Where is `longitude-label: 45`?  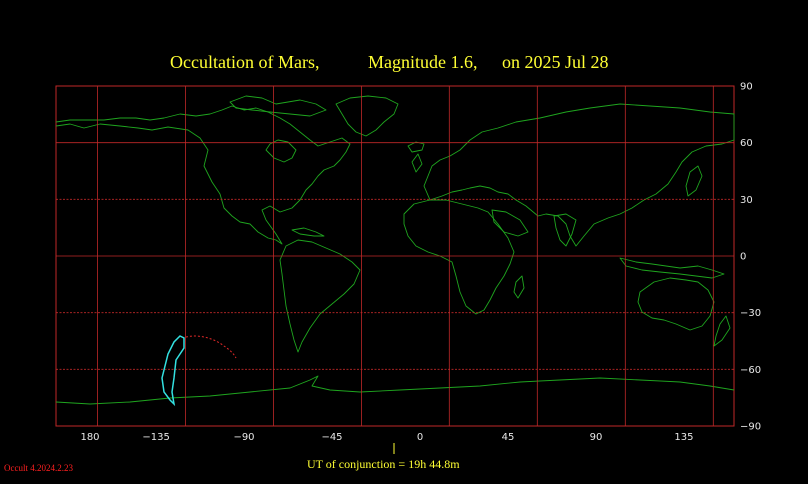 longitude-label: 45 is located at coordinates (508, 437).